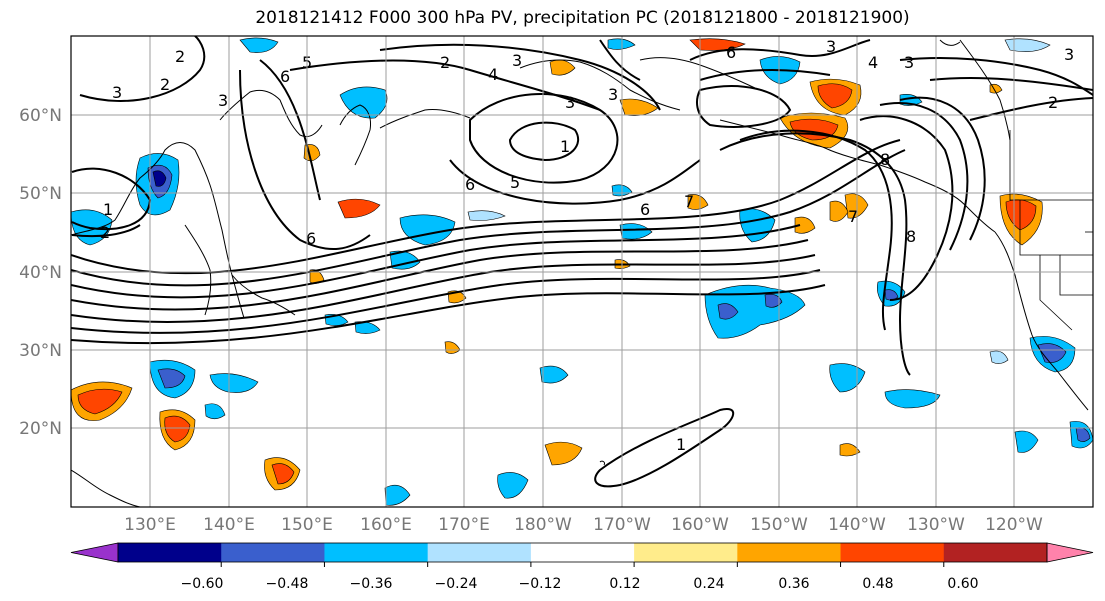  I want to click on lat-label: 20°N, so click(40, 429).